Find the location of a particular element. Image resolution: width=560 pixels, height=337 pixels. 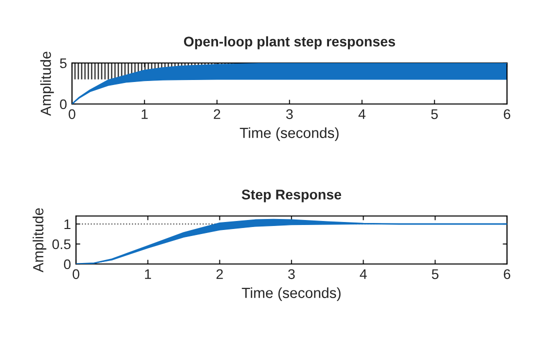

y-tick-label: 5 is located at coordinates (63, 63).